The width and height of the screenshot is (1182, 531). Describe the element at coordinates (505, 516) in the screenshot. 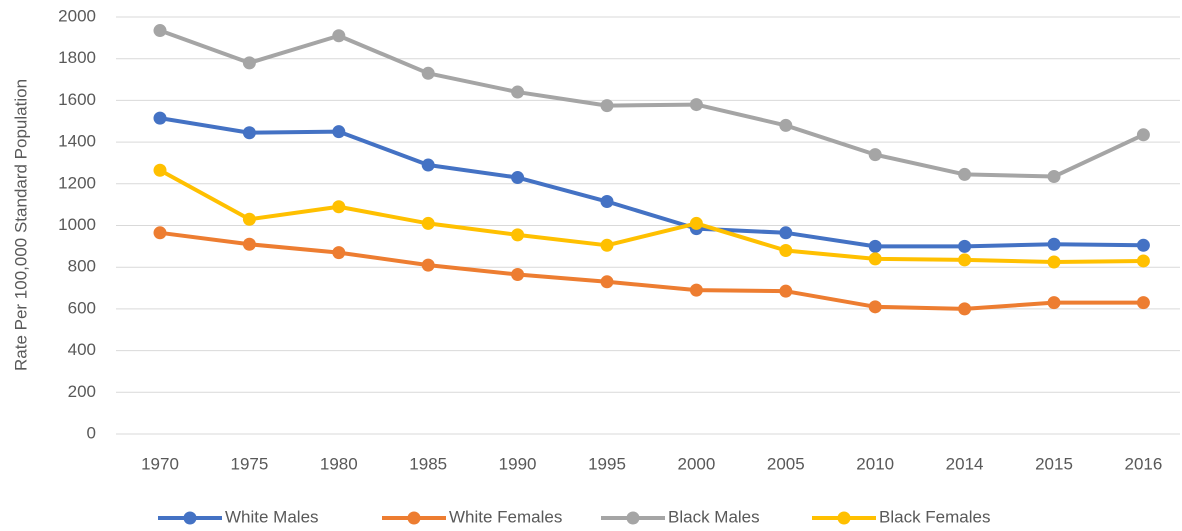

I see `legend-label: White Females` at that location.